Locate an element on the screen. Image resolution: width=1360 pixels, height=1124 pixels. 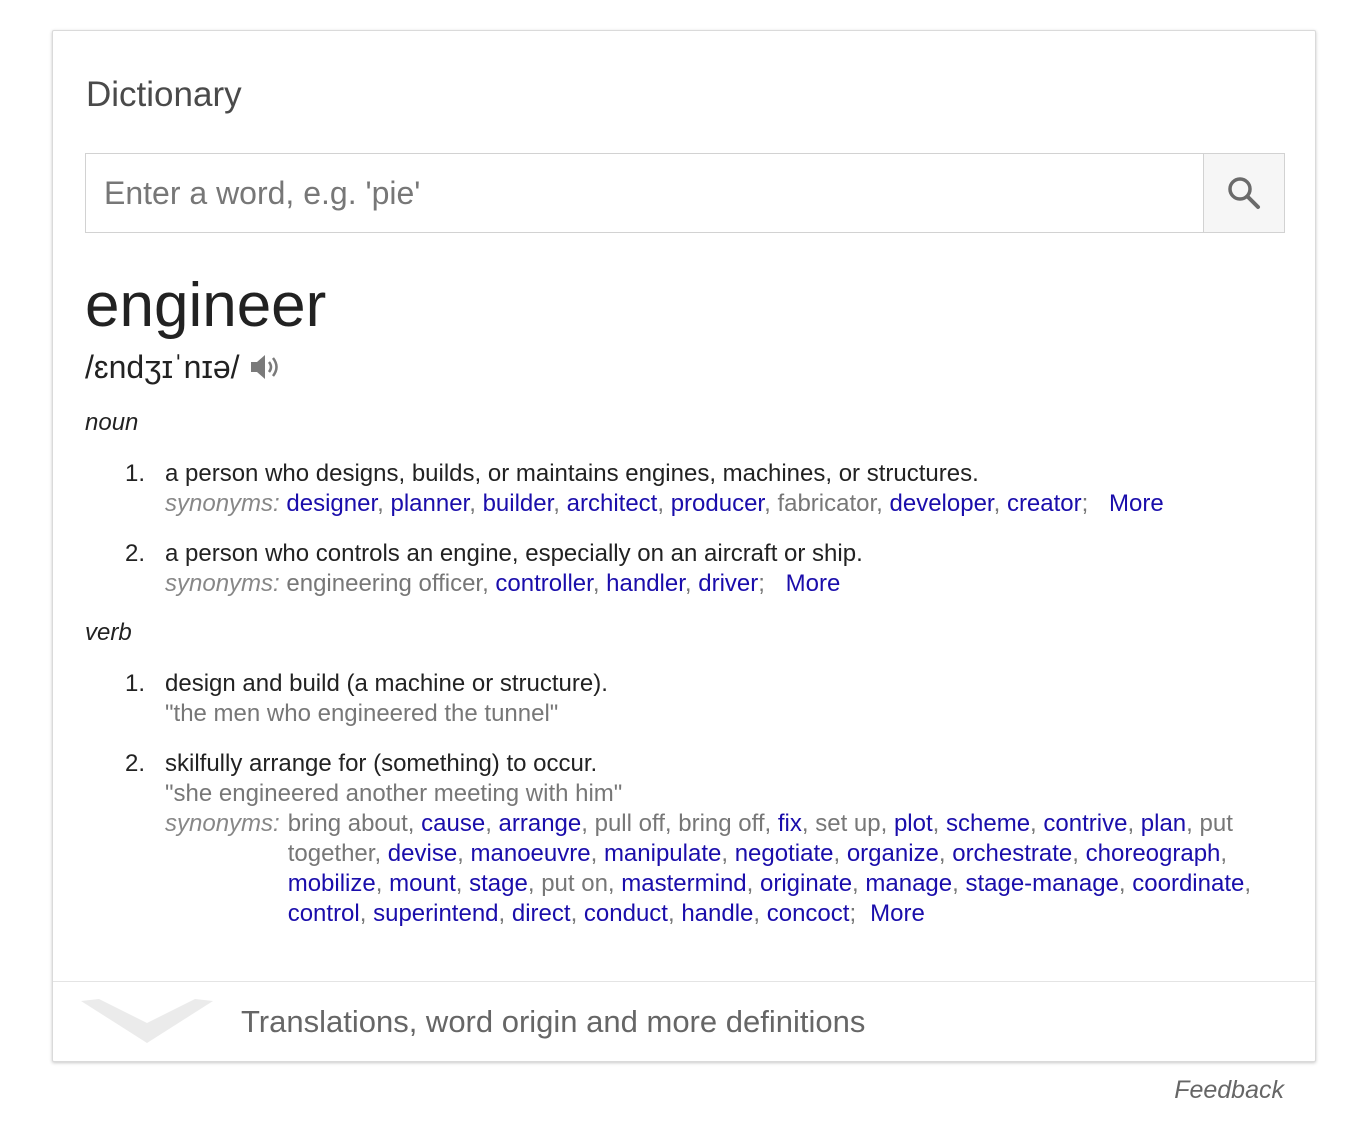
search-button is located at coordinates (1243, 193).